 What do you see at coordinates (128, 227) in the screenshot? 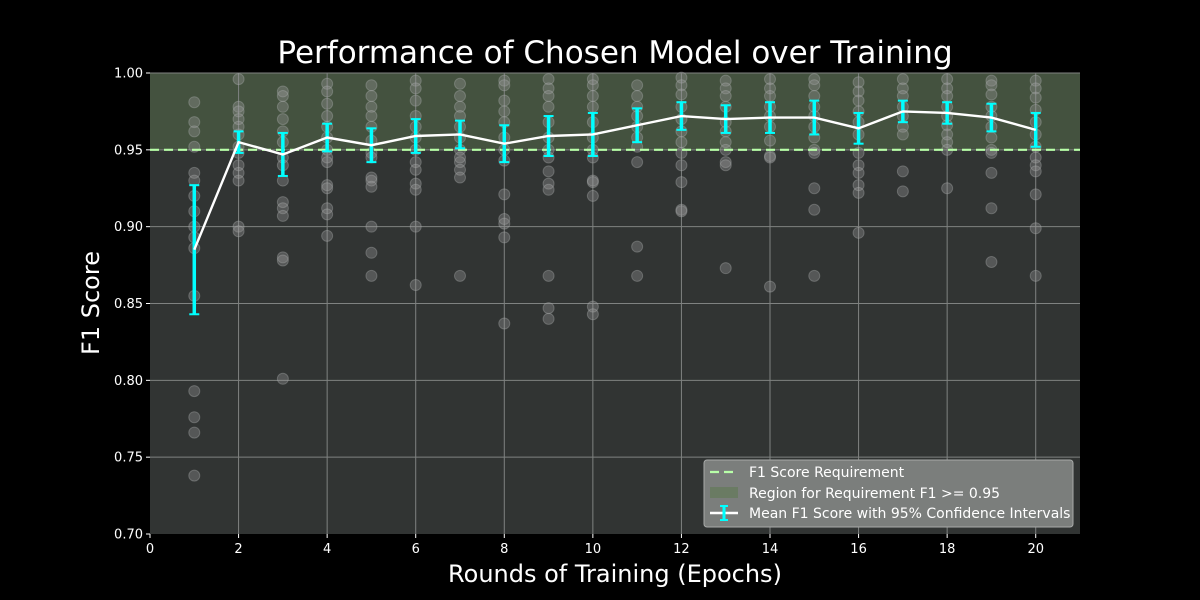
I see `y-tick-label: 0.90` at bounding box center [128, 227].